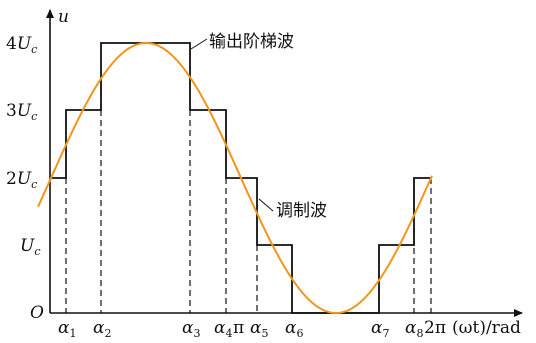 This screenshot has height=343, width=536. I want to click on x-tick-2pi: 2π, so click(435, 328).